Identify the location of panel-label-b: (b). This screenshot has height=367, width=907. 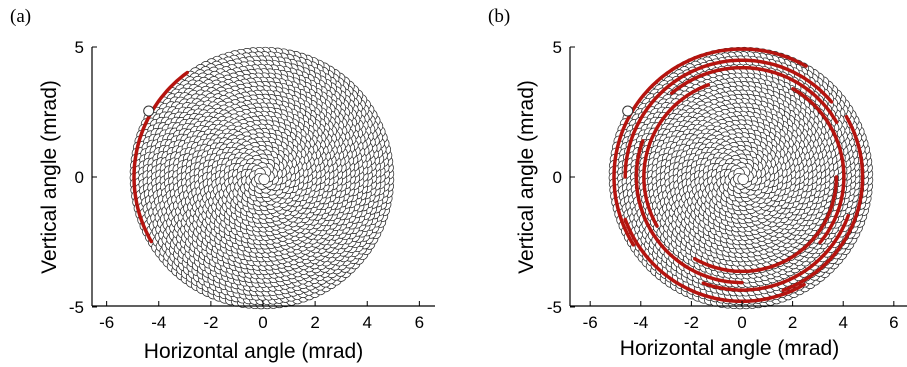
(499, 16).